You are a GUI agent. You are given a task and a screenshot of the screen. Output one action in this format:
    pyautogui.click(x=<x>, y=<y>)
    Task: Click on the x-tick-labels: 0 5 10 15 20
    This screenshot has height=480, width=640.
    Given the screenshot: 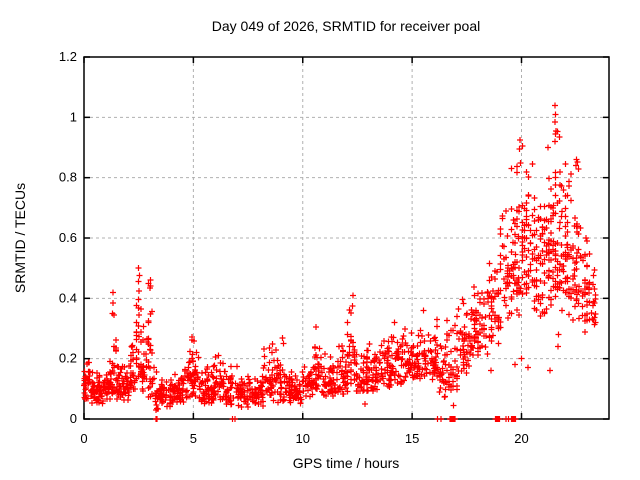 What is the action you would take?
    pyautogui.click(x=304, y=438)
    